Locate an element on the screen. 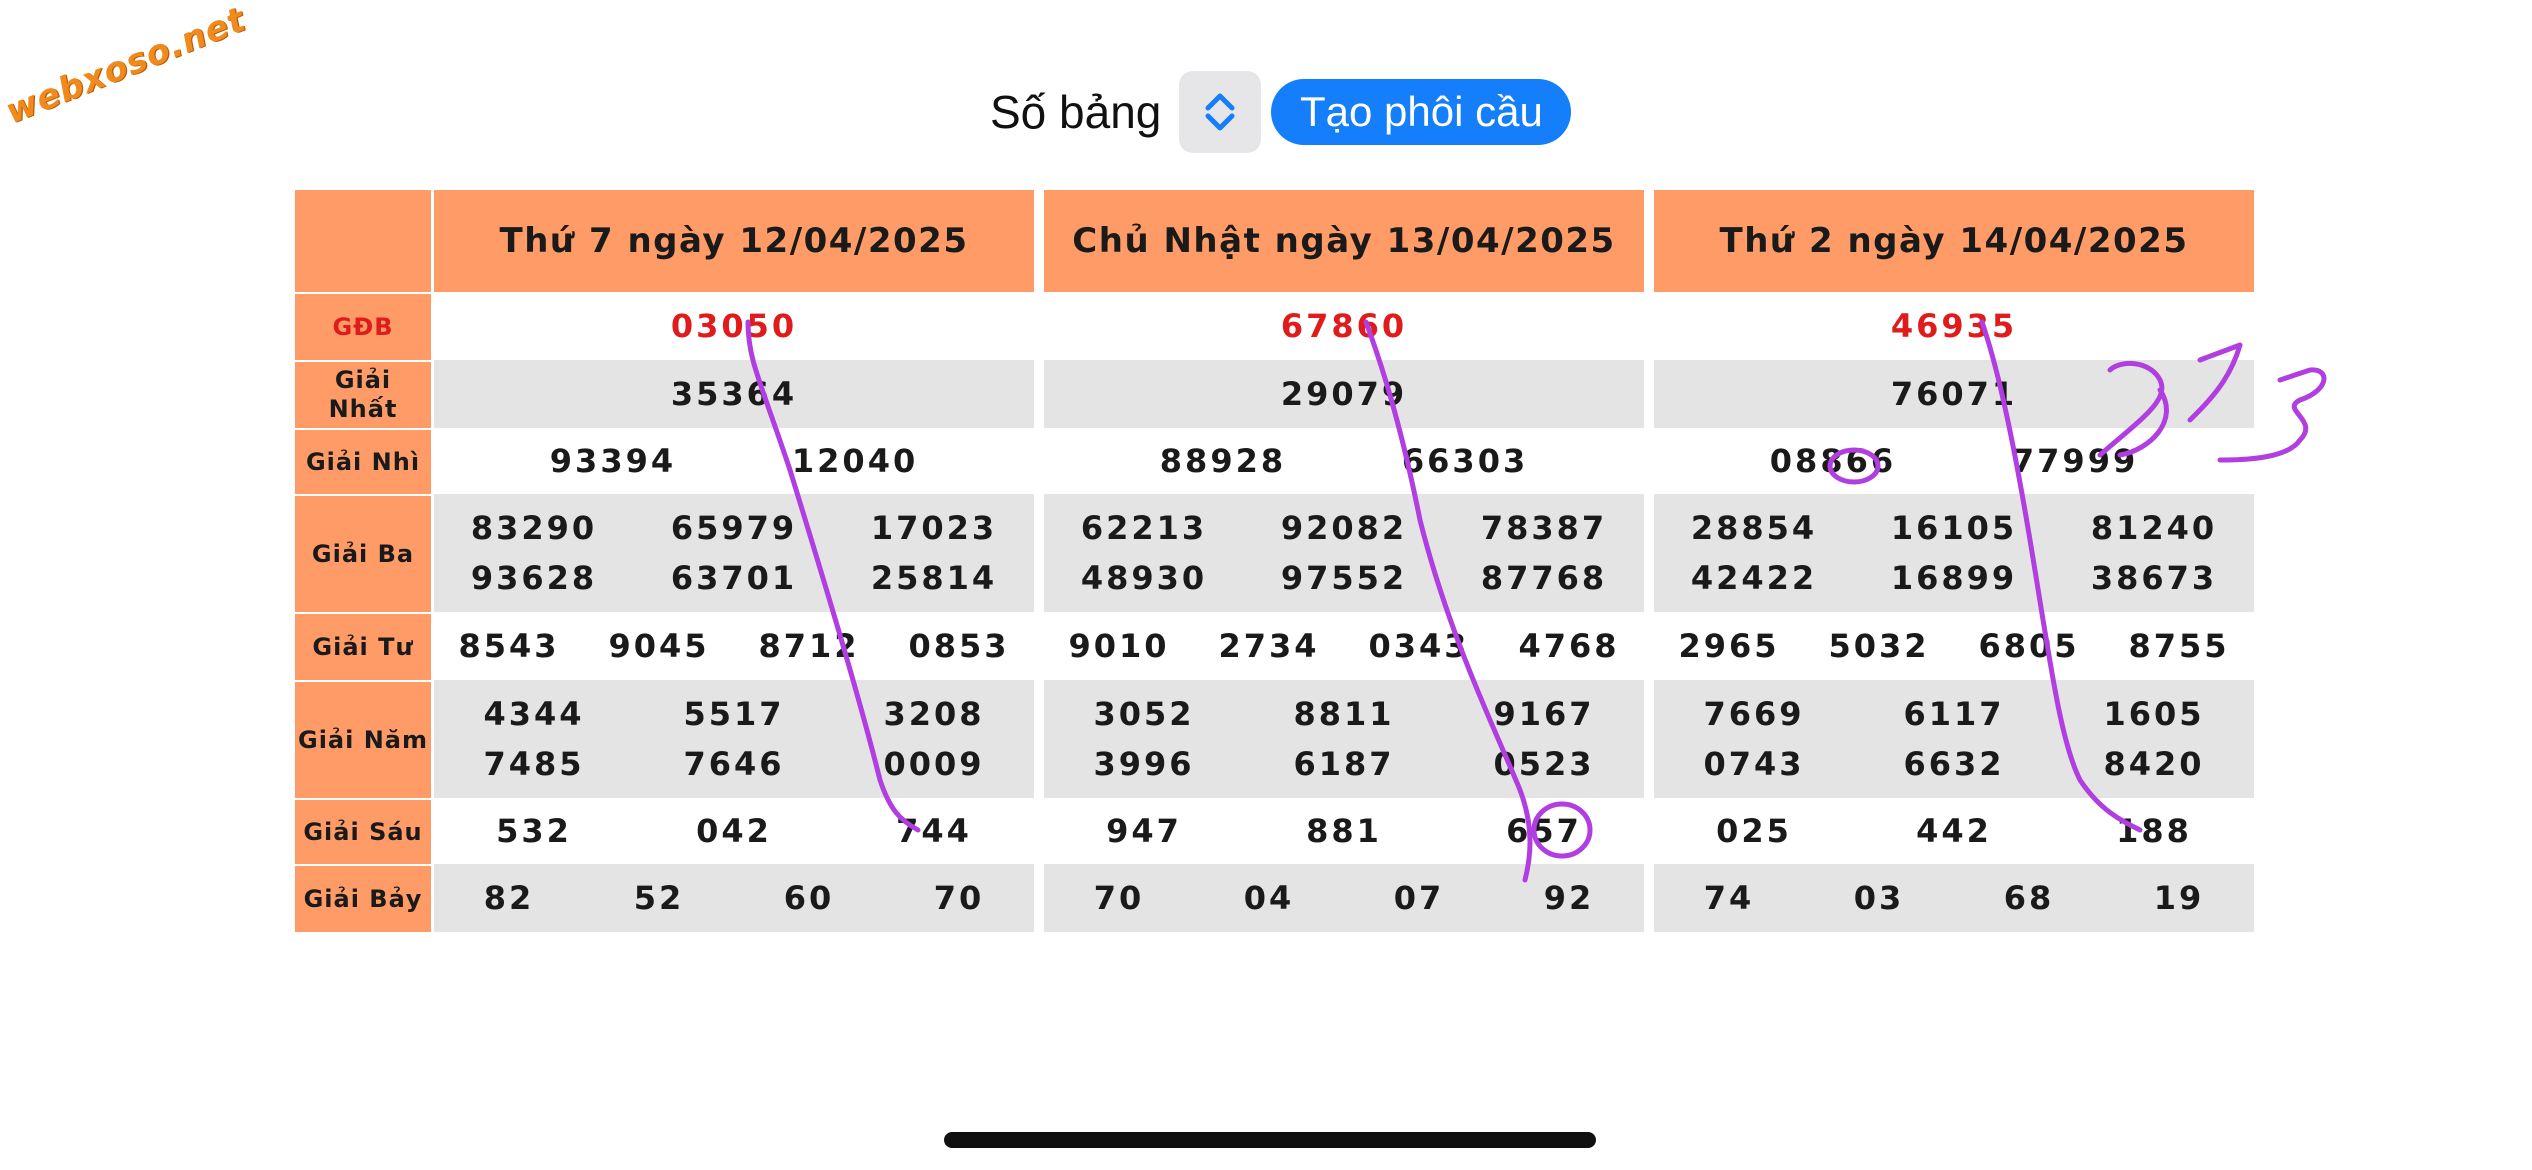 The image size is (2532, 1170). prize-number: 38673 is located at coordinates (2154, 578).